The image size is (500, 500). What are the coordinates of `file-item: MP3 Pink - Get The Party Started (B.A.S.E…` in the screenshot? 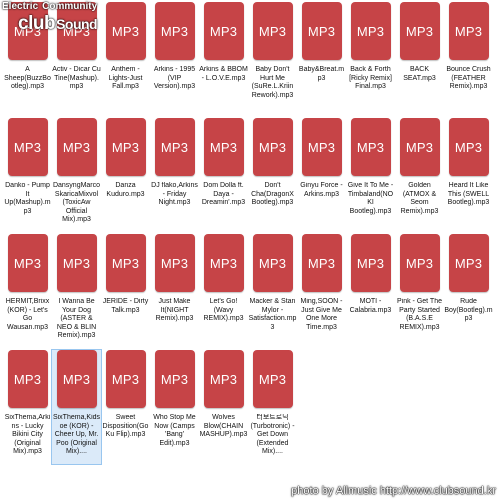 It's located at (419, 291).